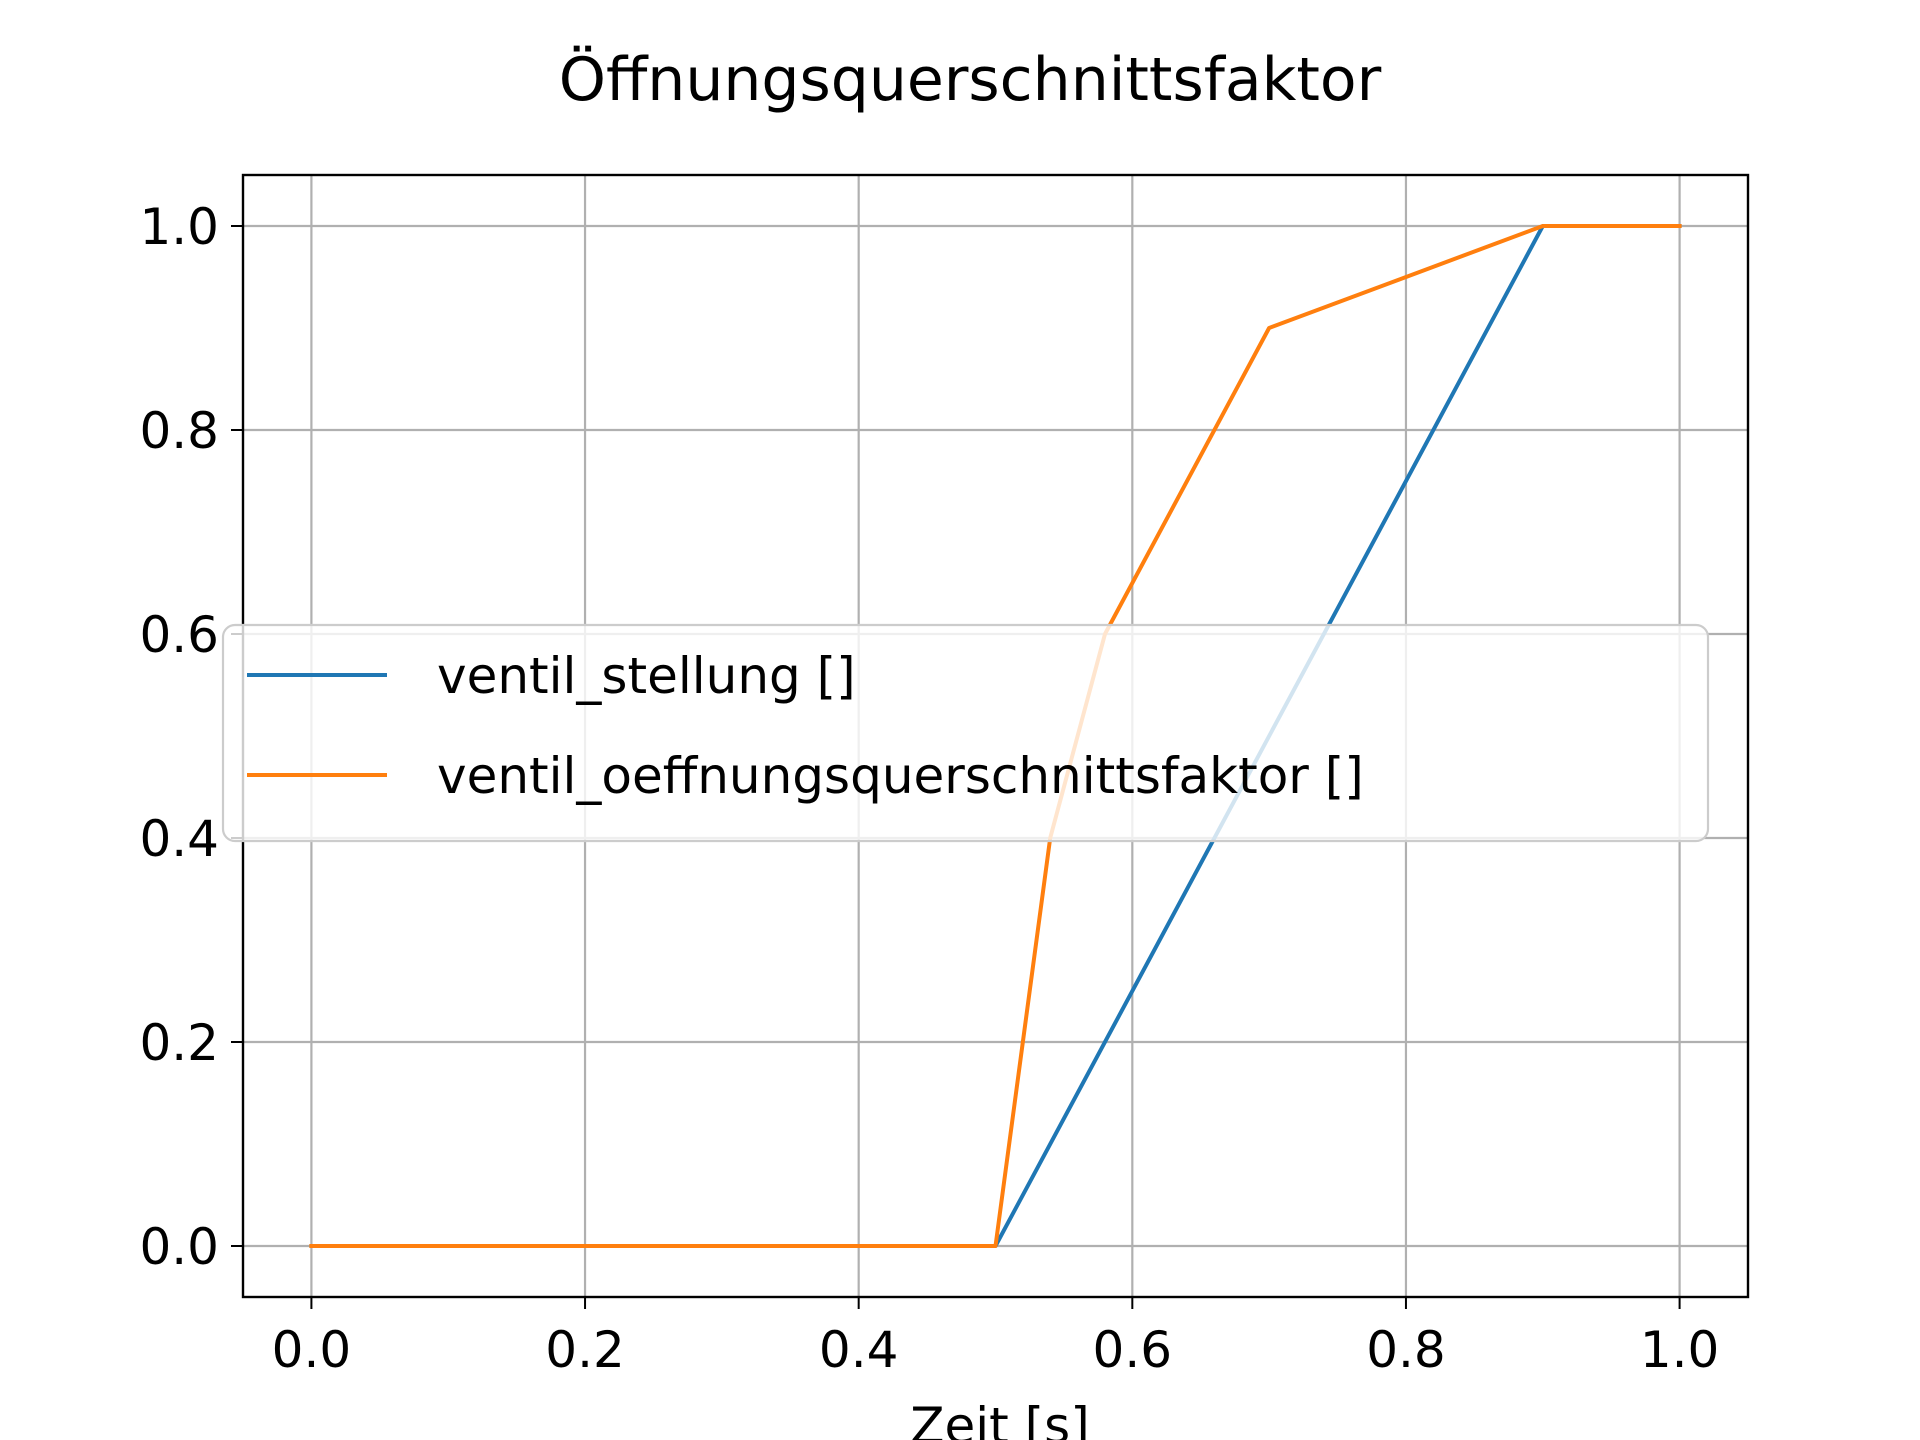 The height and width of the screenshot is (1440, 1920). Describe the element at coordinates (900, 776) in the screenshot. I see `legend-label-2: ventil_oeffnungsquerschnittsfaktor []` at that location.